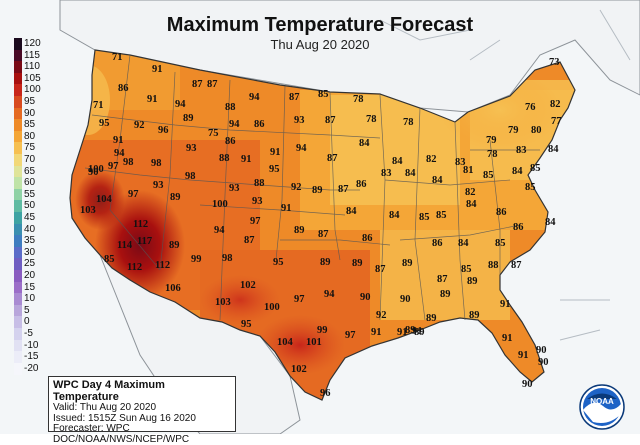  I want to click on temperature-label: 90, so click(541, 350).